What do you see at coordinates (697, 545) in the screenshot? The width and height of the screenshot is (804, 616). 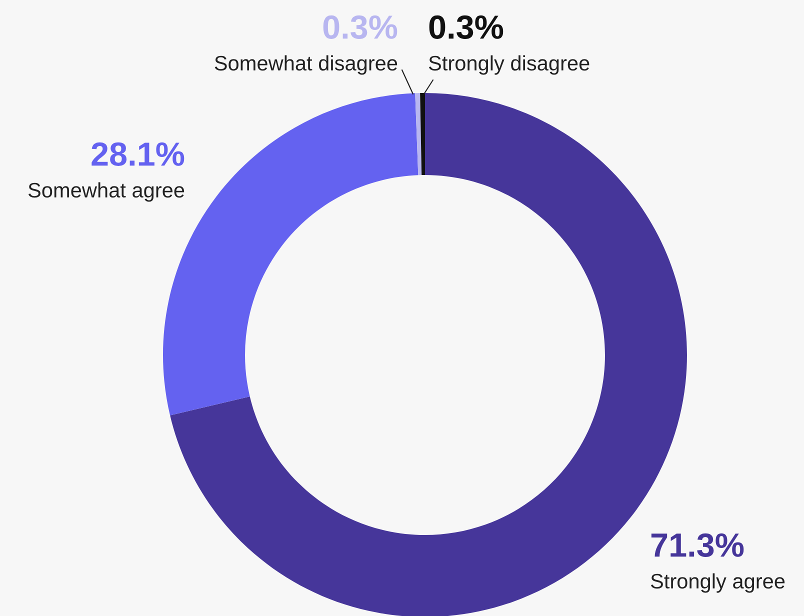 I see `data-label: 71.3%` at bounding box center [697, 545].